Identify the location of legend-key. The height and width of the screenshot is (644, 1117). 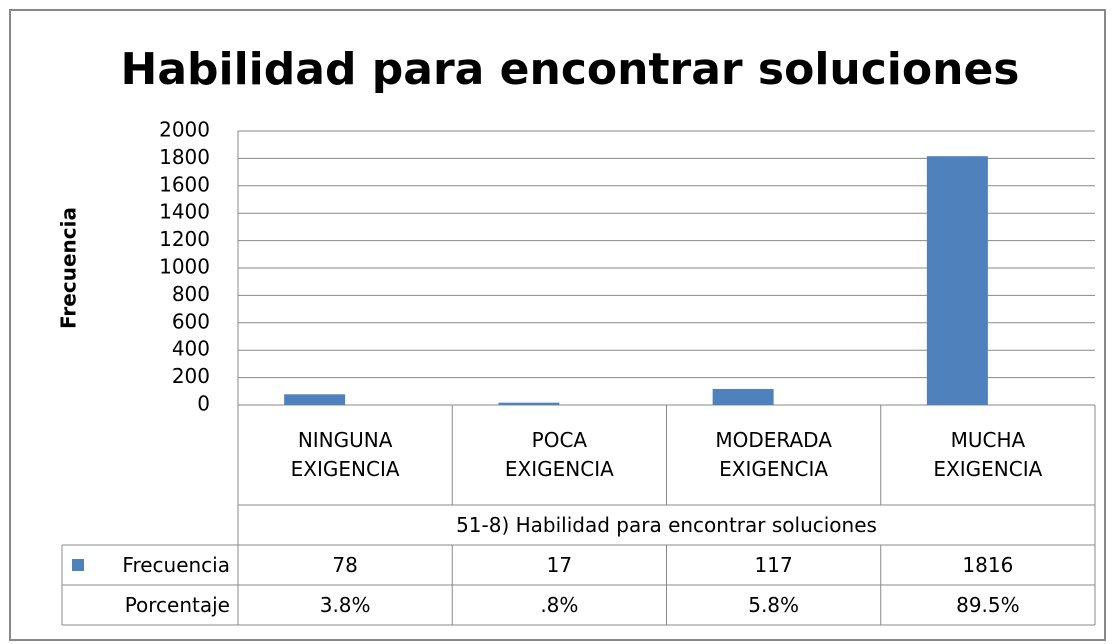
(78, 565).